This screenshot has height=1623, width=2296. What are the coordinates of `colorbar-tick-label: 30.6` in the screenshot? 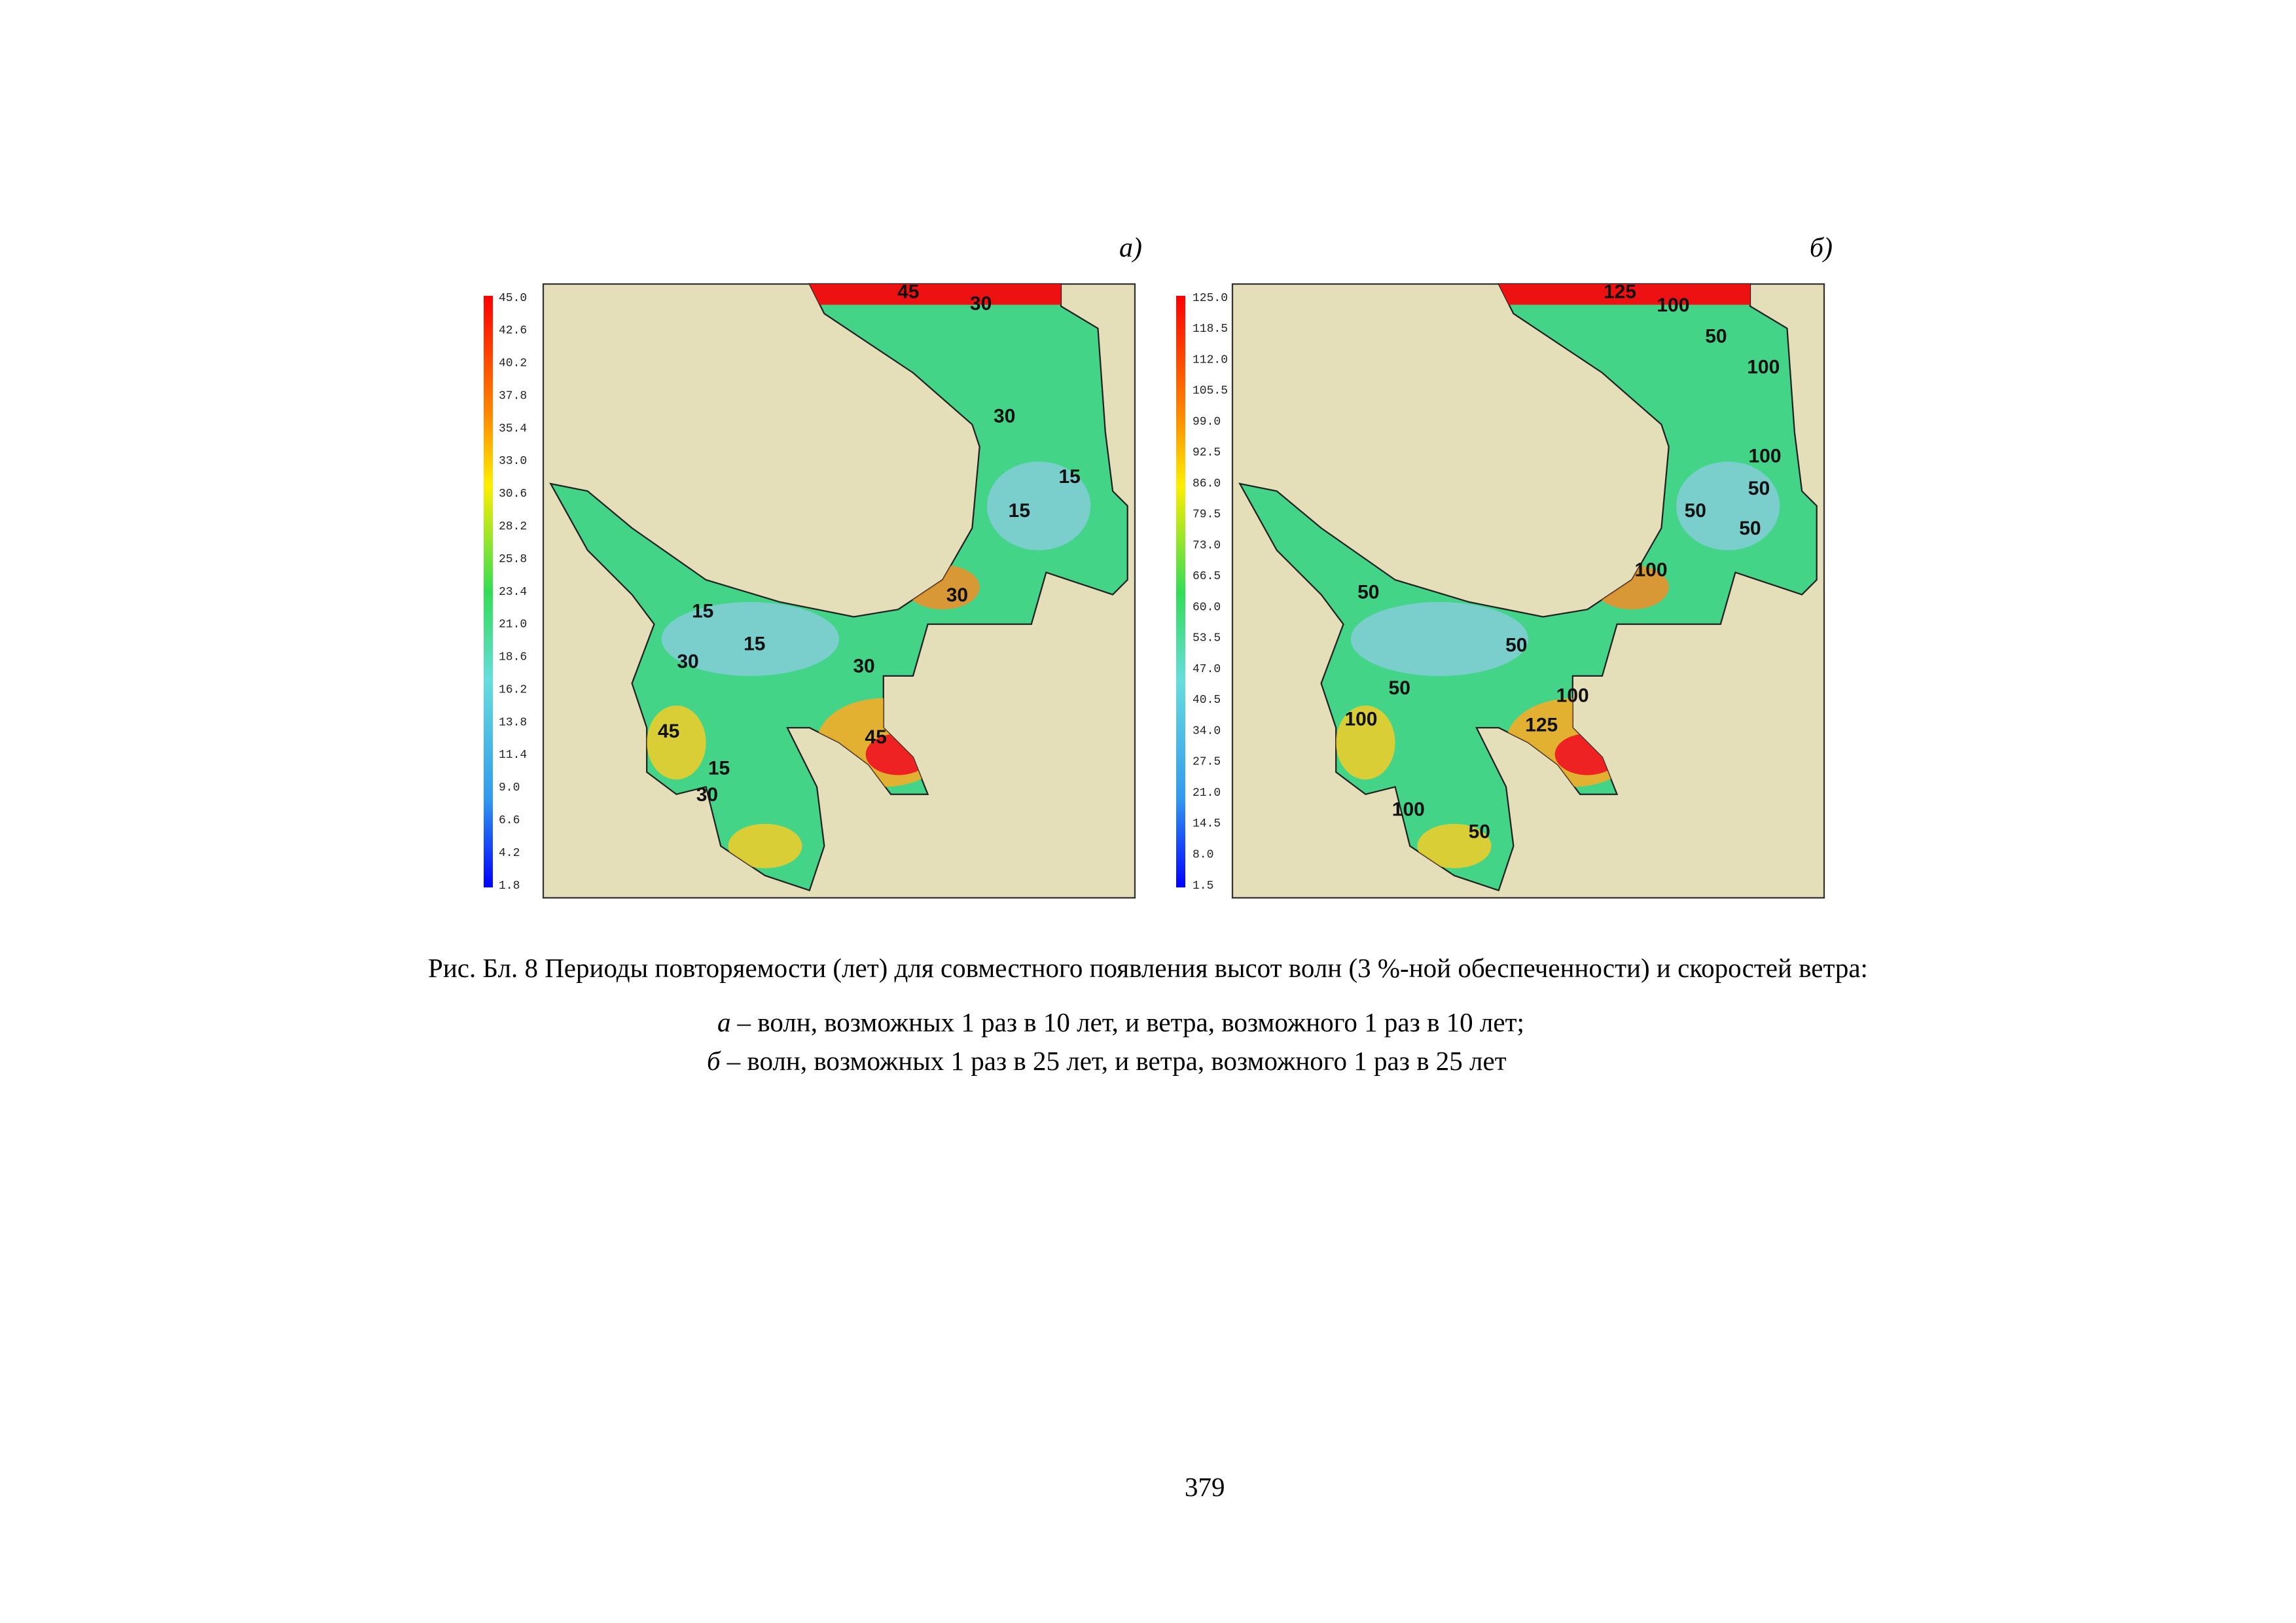 It's located at (513, 495).